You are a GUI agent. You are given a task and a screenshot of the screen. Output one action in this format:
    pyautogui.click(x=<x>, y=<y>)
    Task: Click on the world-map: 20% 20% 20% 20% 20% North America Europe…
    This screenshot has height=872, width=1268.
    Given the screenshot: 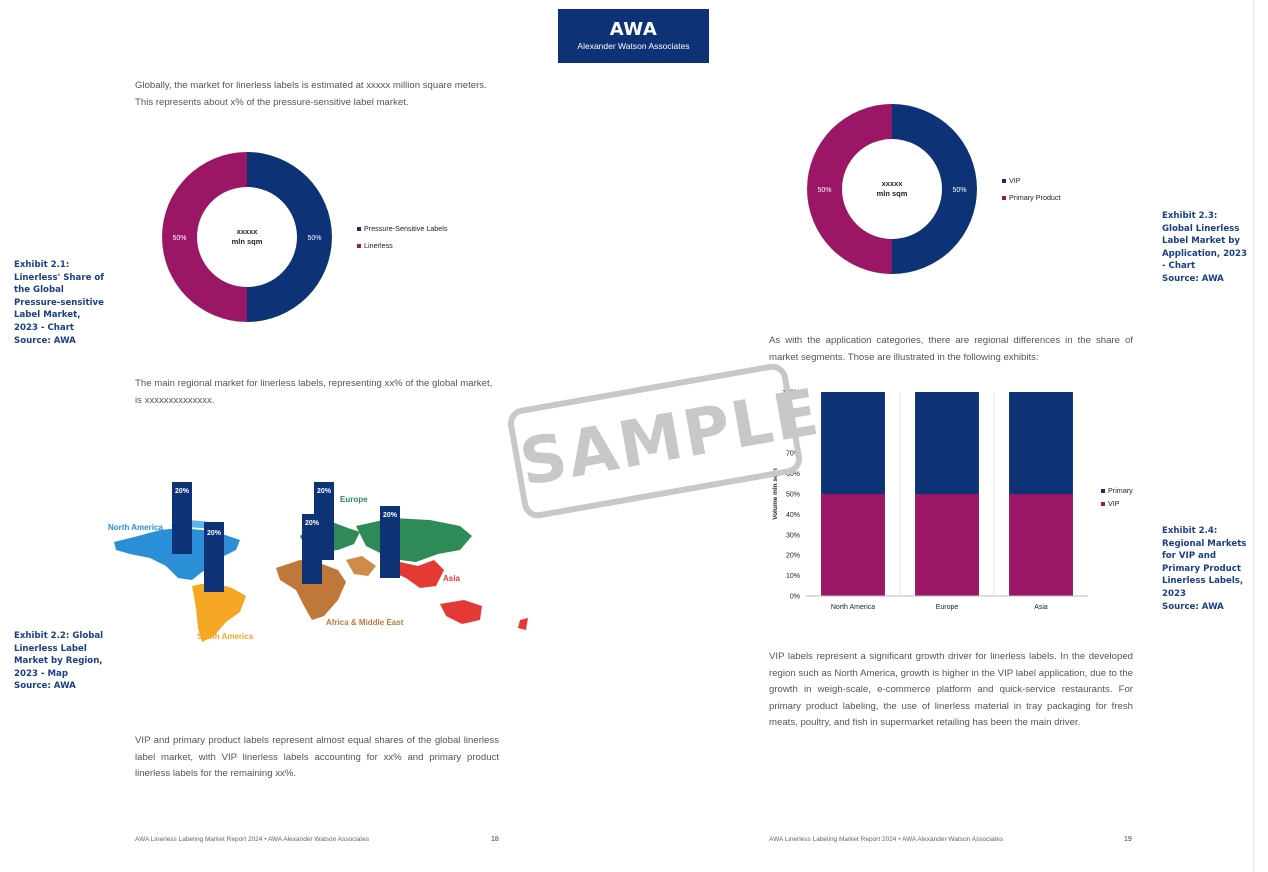 What is the action you would take?
    pyautogui.click(x=318, y=562)
    